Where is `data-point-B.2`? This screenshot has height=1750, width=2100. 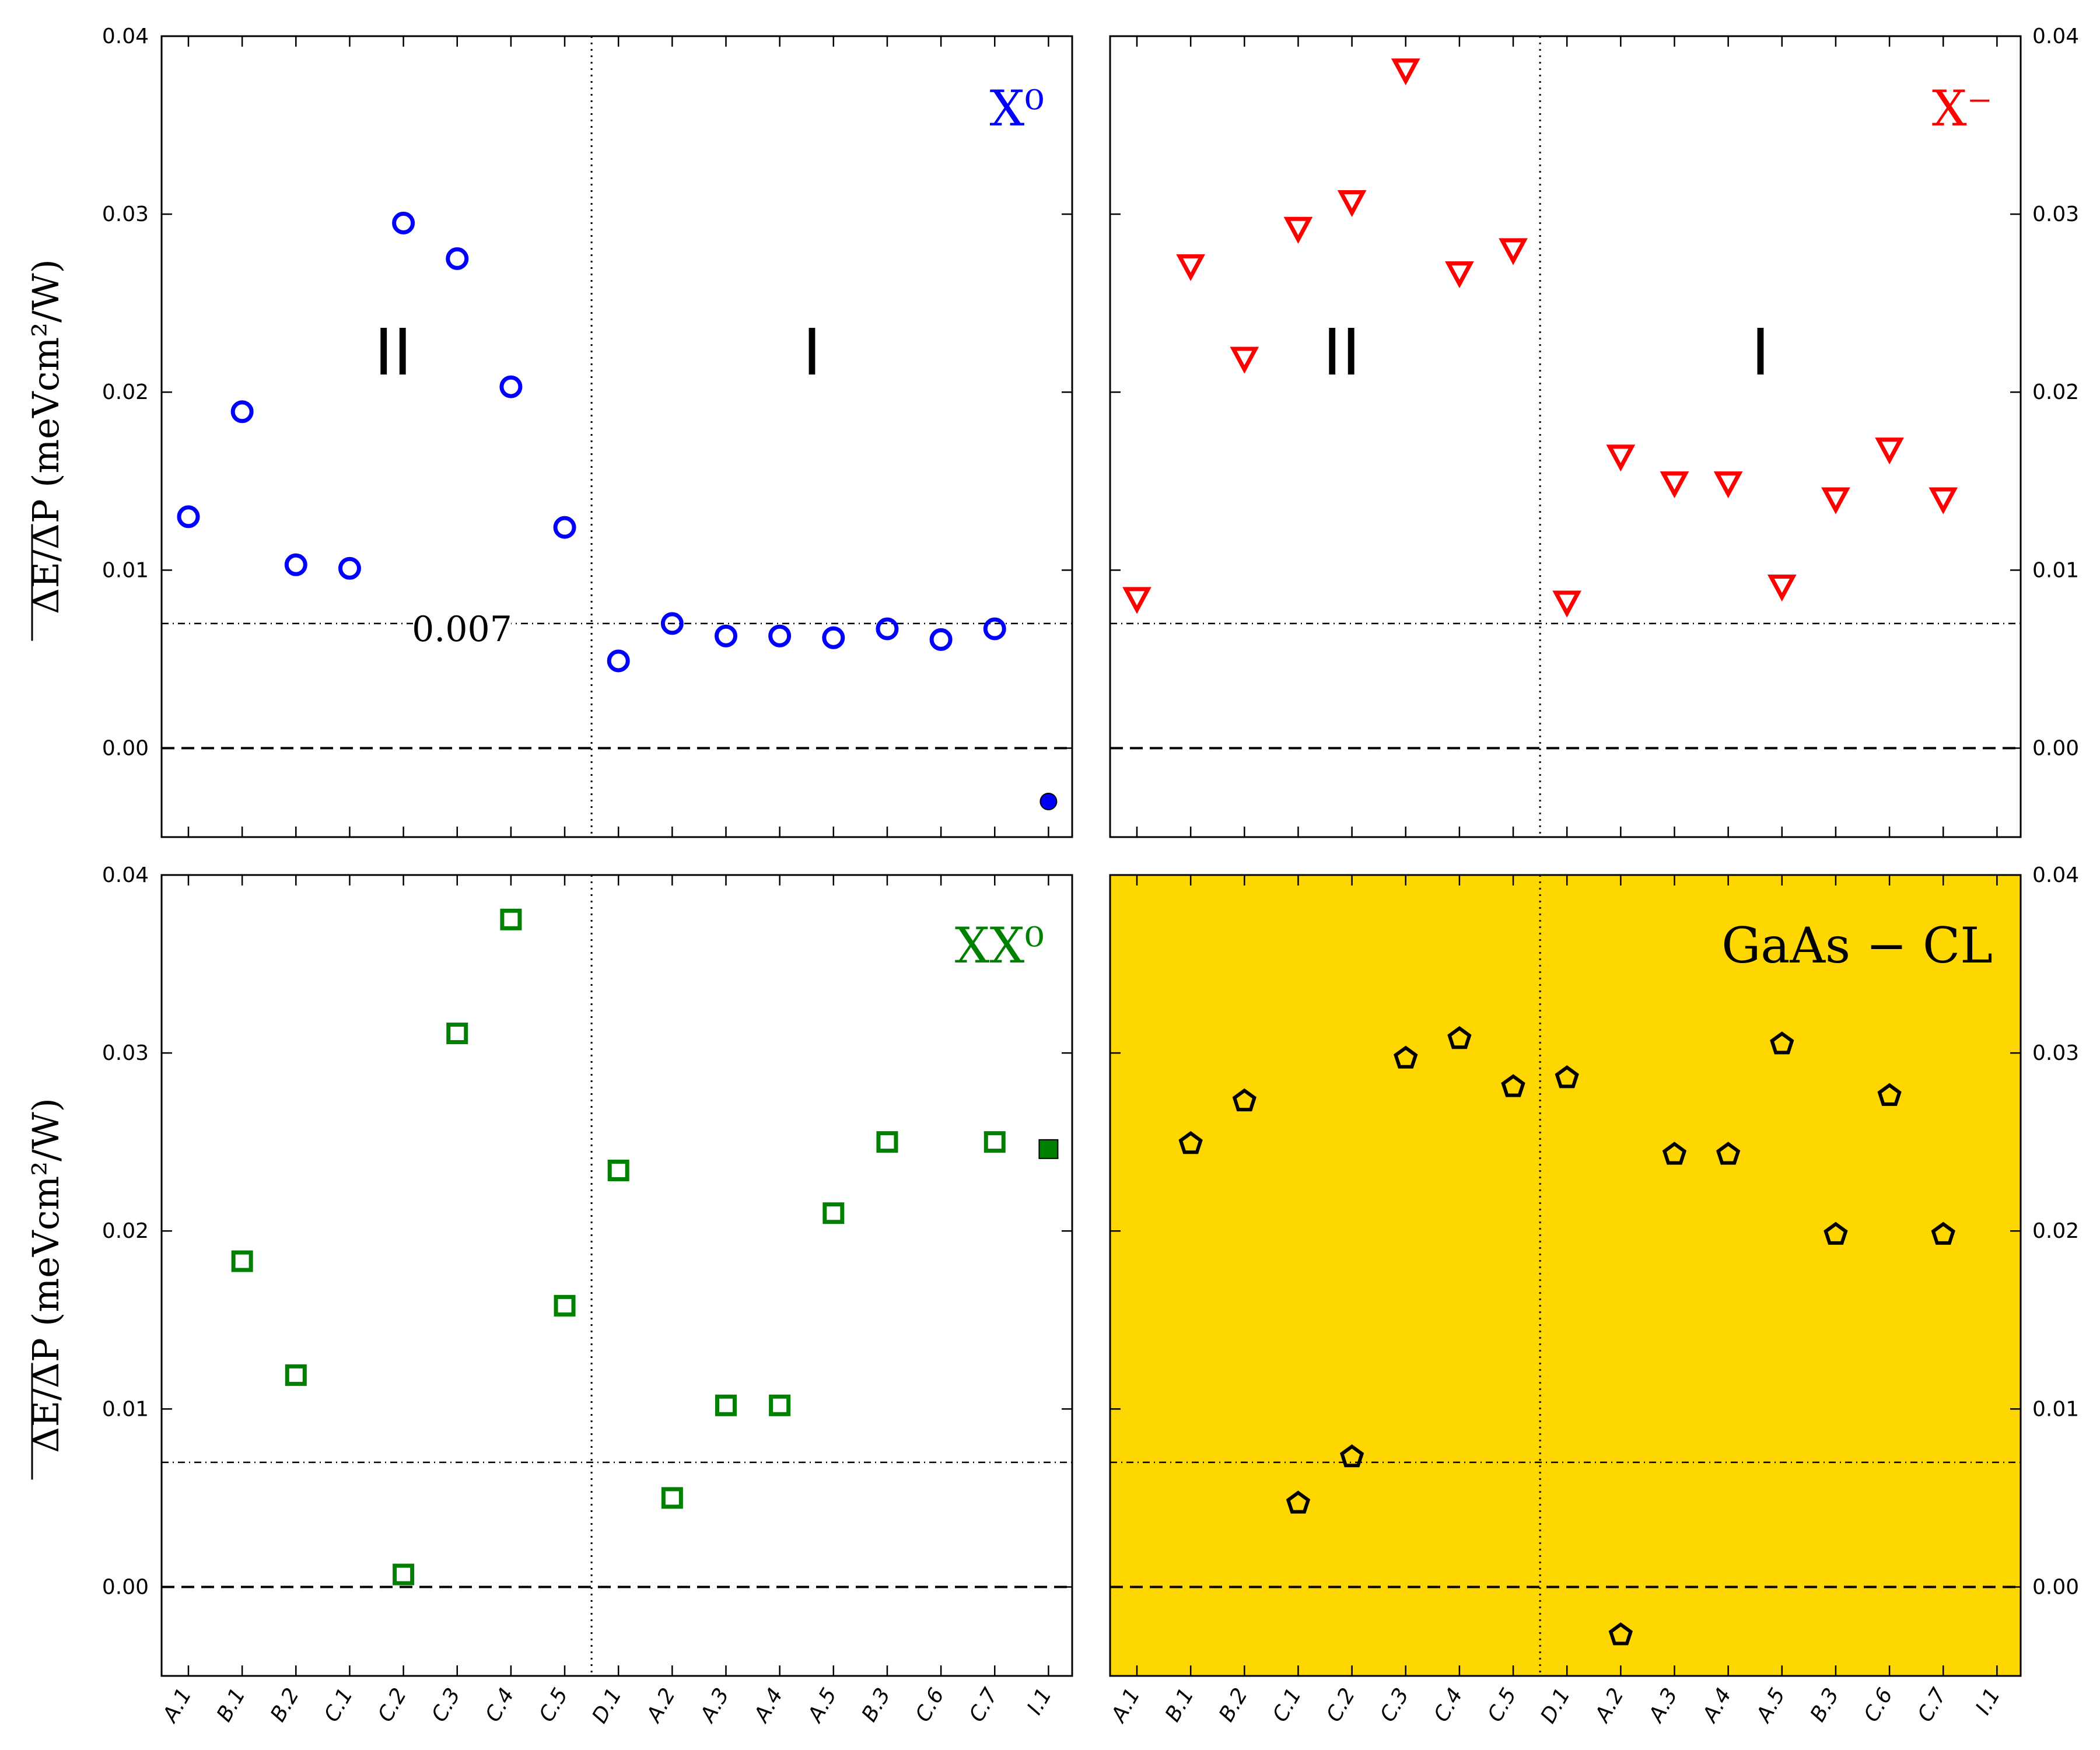
data-point-B.2 is located at coordinates (295, 564).